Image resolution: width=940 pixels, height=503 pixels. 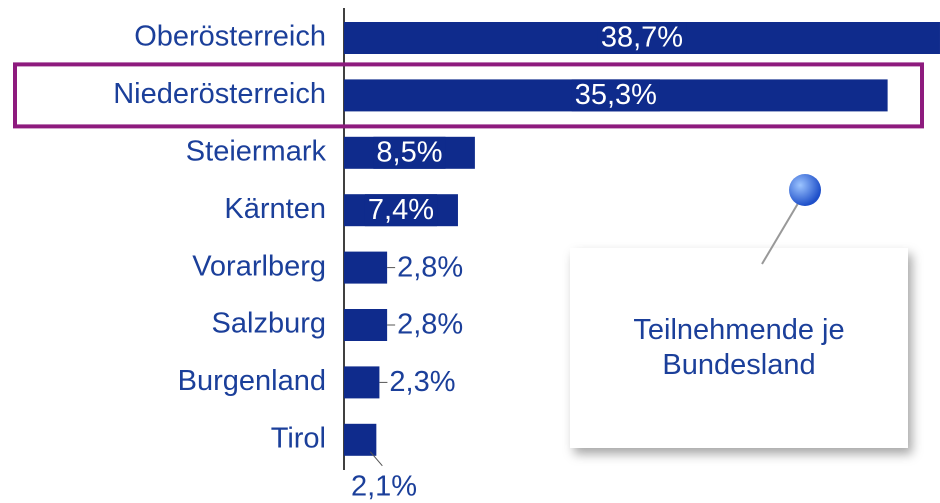 I want to click on category-label: Salzburg, so click(x=269, y=324).